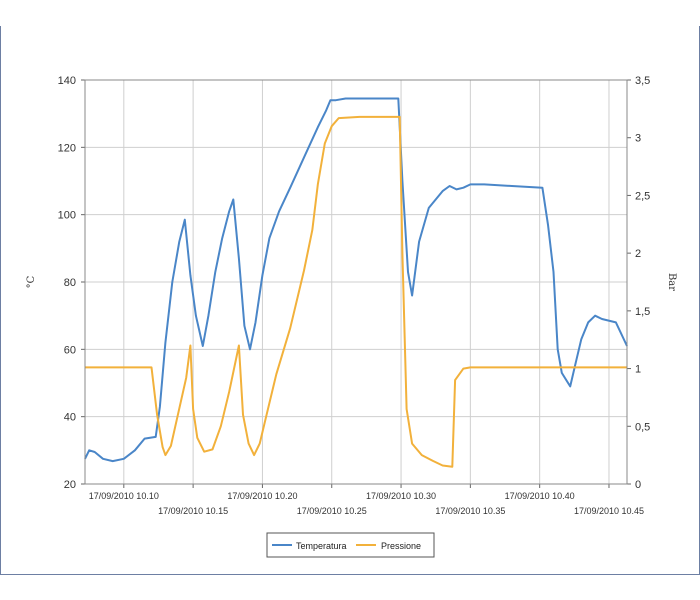  Describe the element at coordinates (642, 427) in the screenshot. I see `y2-tick-label: 0,5` at that location.